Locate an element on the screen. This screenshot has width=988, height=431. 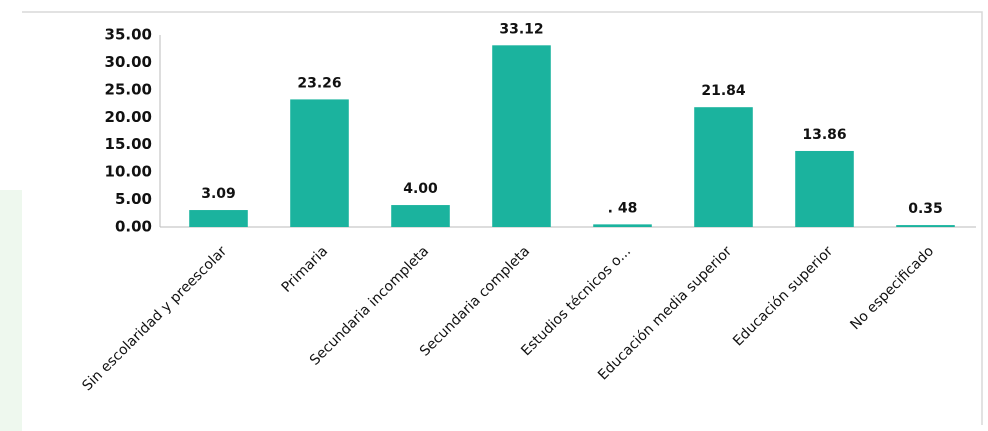
y-tick-label: 30.00 is located at coordinates (128, 62).